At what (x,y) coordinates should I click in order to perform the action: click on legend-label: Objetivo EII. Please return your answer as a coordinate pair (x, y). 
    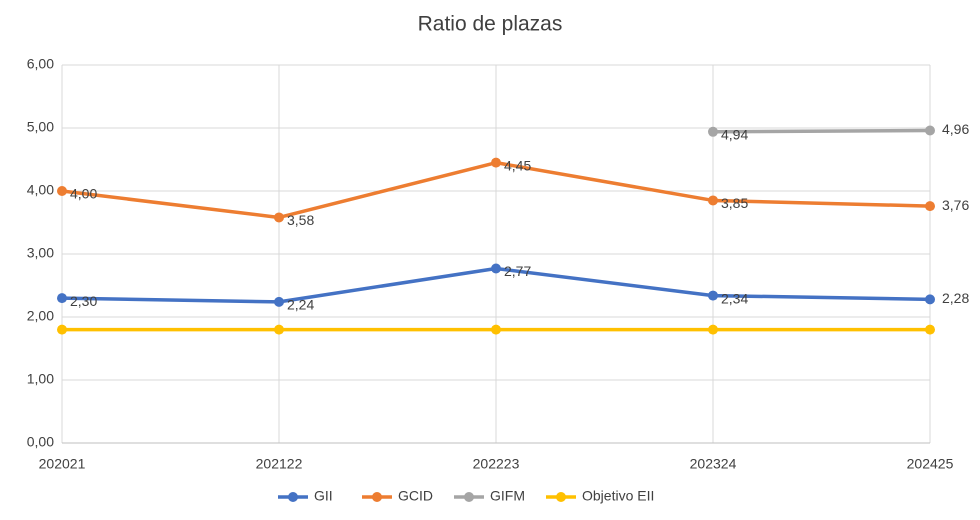
    Looking at the image, I should click on (618, 496).